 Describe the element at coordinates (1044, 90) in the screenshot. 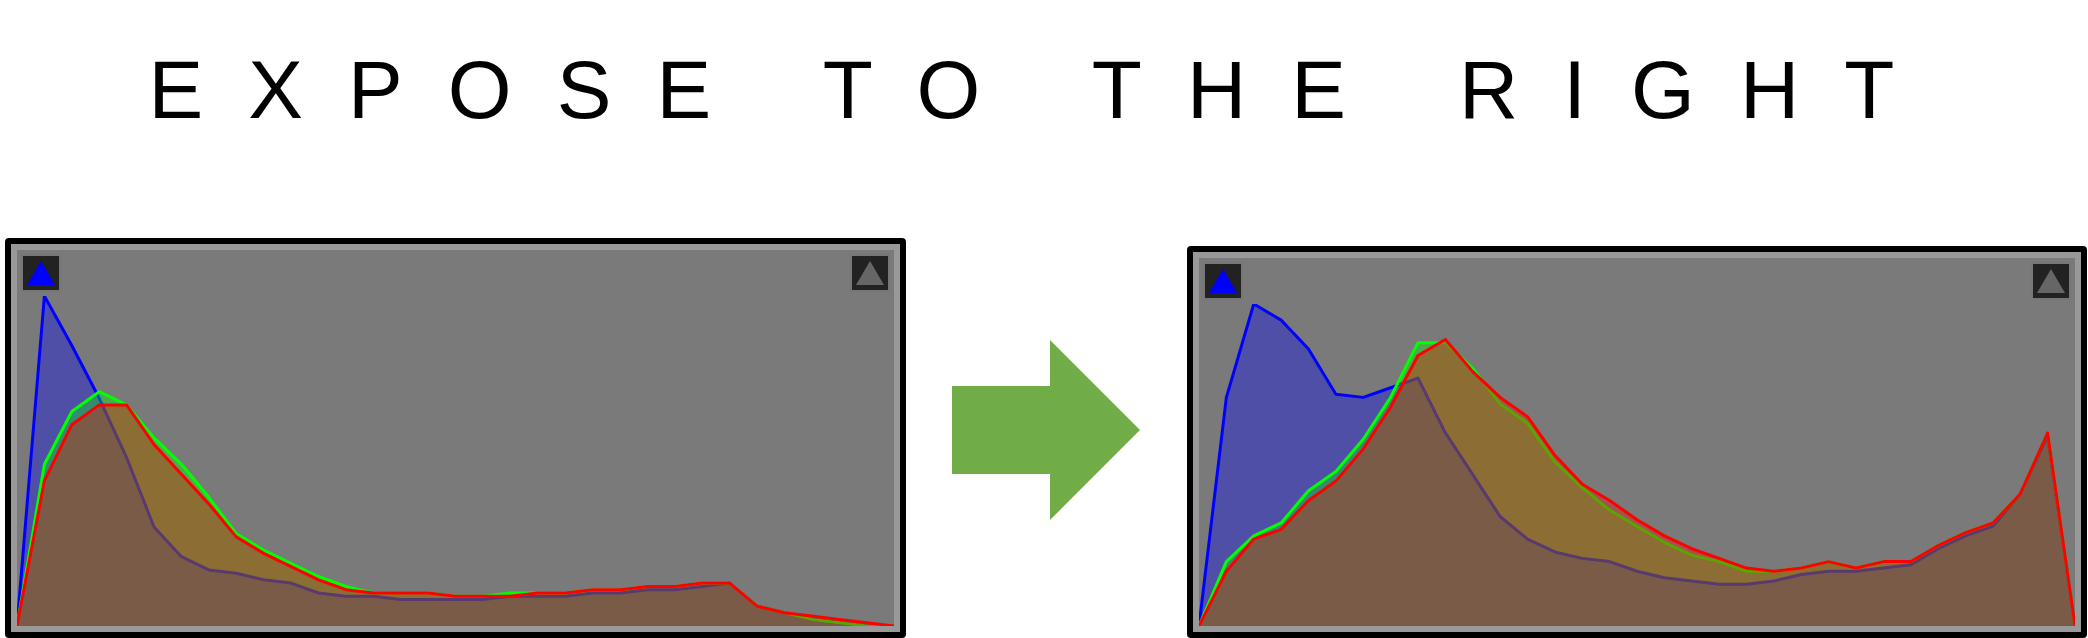

I see `chart-title: EXPOSE TO THE RIGHT` at that location.